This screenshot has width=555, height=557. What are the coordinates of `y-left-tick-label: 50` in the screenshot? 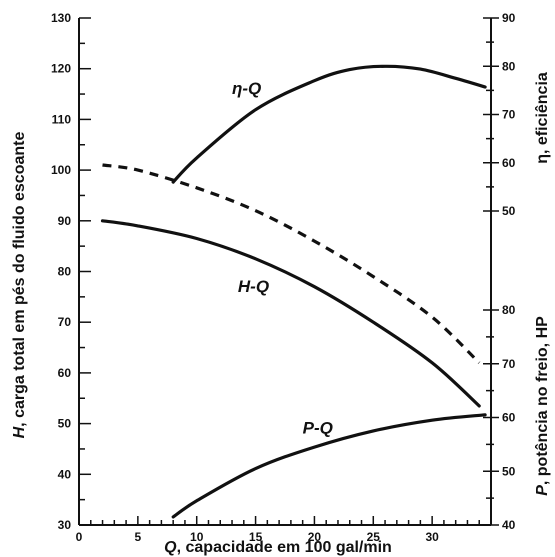 It's located at (65, 424).